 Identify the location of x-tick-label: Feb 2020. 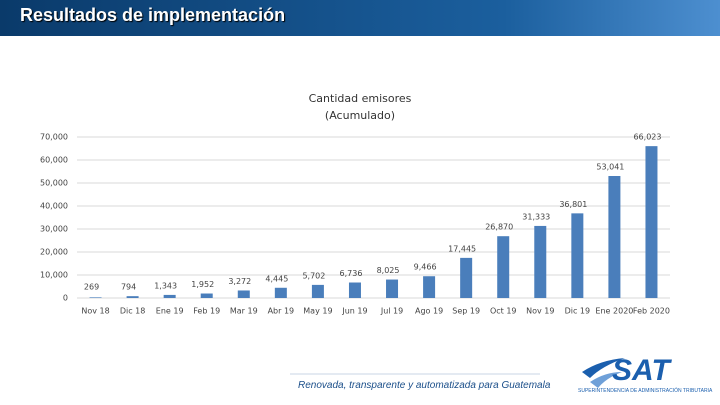
(651, 311).